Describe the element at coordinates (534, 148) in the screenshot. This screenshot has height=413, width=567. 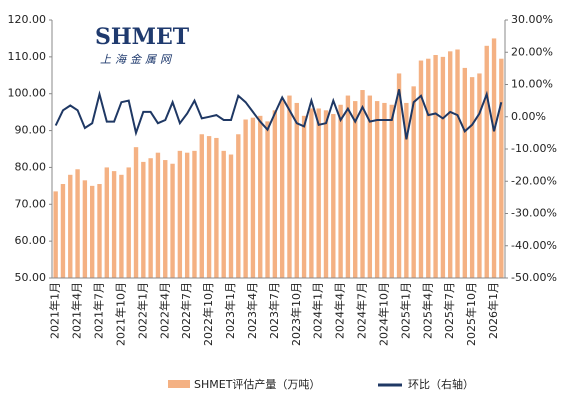
I see `y2-tick-label: -10.00%` at that location.